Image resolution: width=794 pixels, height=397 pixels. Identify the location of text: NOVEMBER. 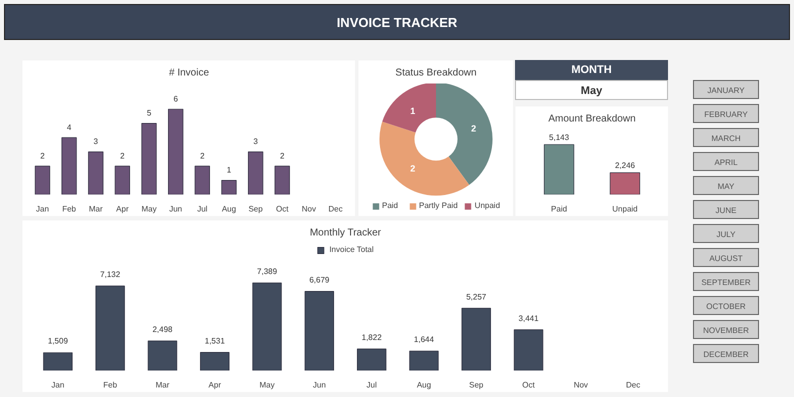
(726, 329).